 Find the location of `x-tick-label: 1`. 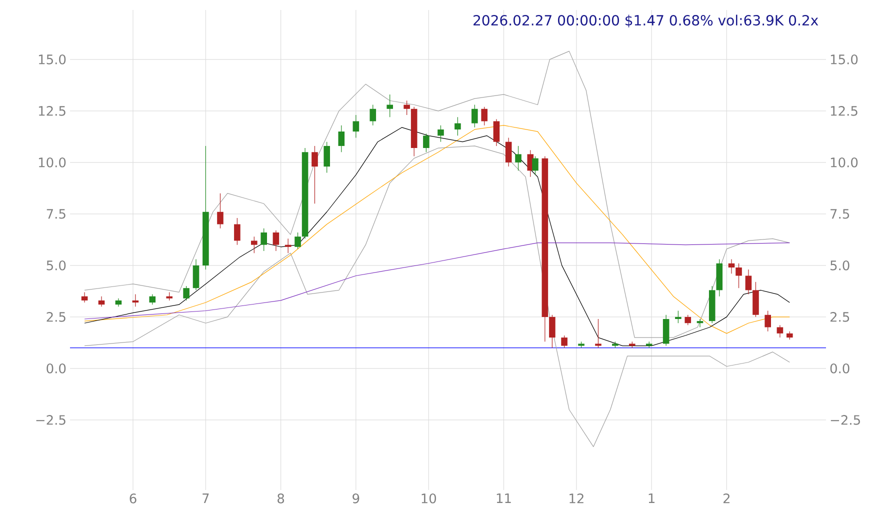

x-tick-label: 1 is located at coordinates (651, 499).